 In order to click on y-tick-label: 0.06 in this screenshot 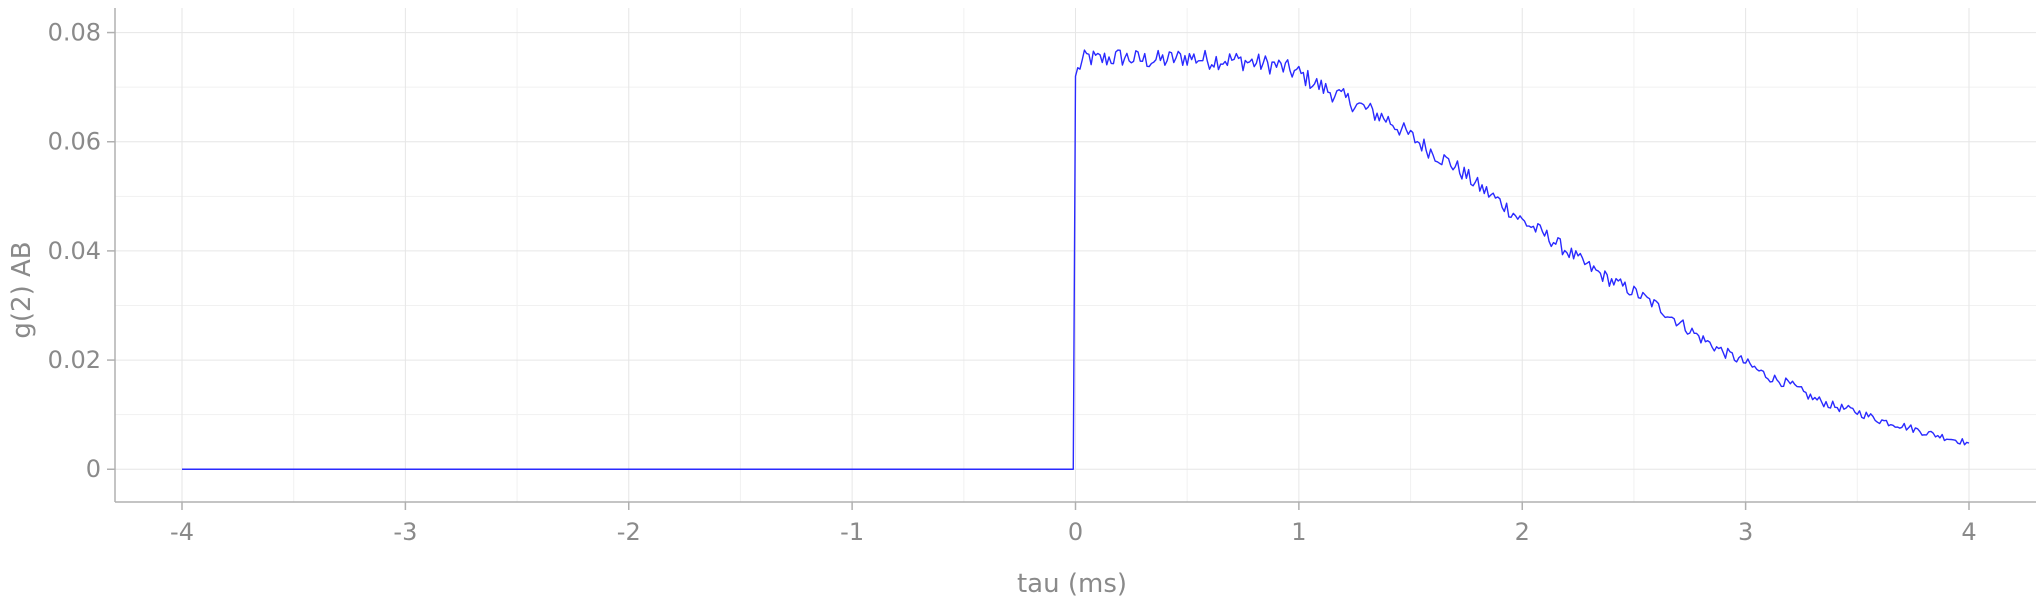, I will do `click(74, 142)`.